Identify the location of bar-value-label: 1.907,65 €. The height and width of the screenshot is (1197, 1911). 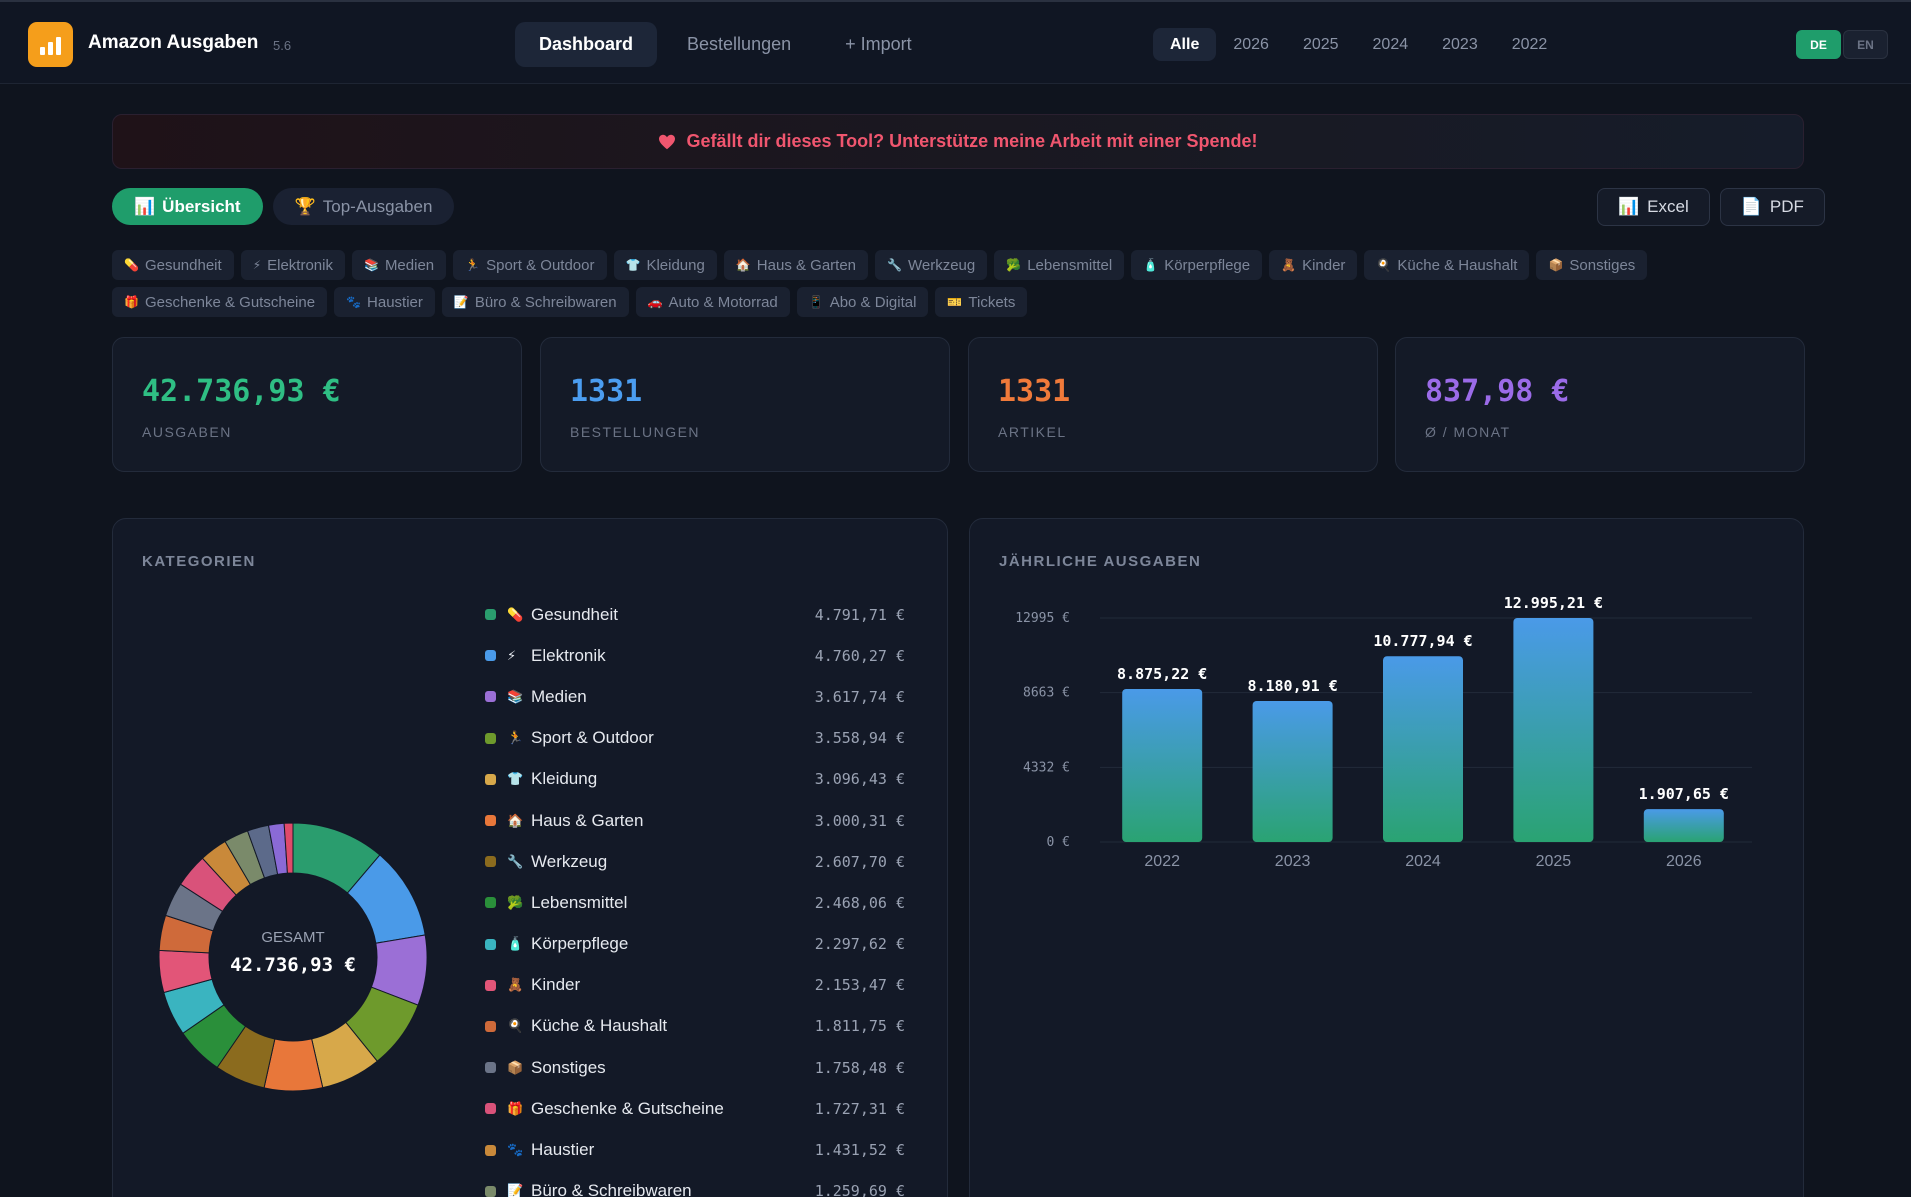
(1684, 794).